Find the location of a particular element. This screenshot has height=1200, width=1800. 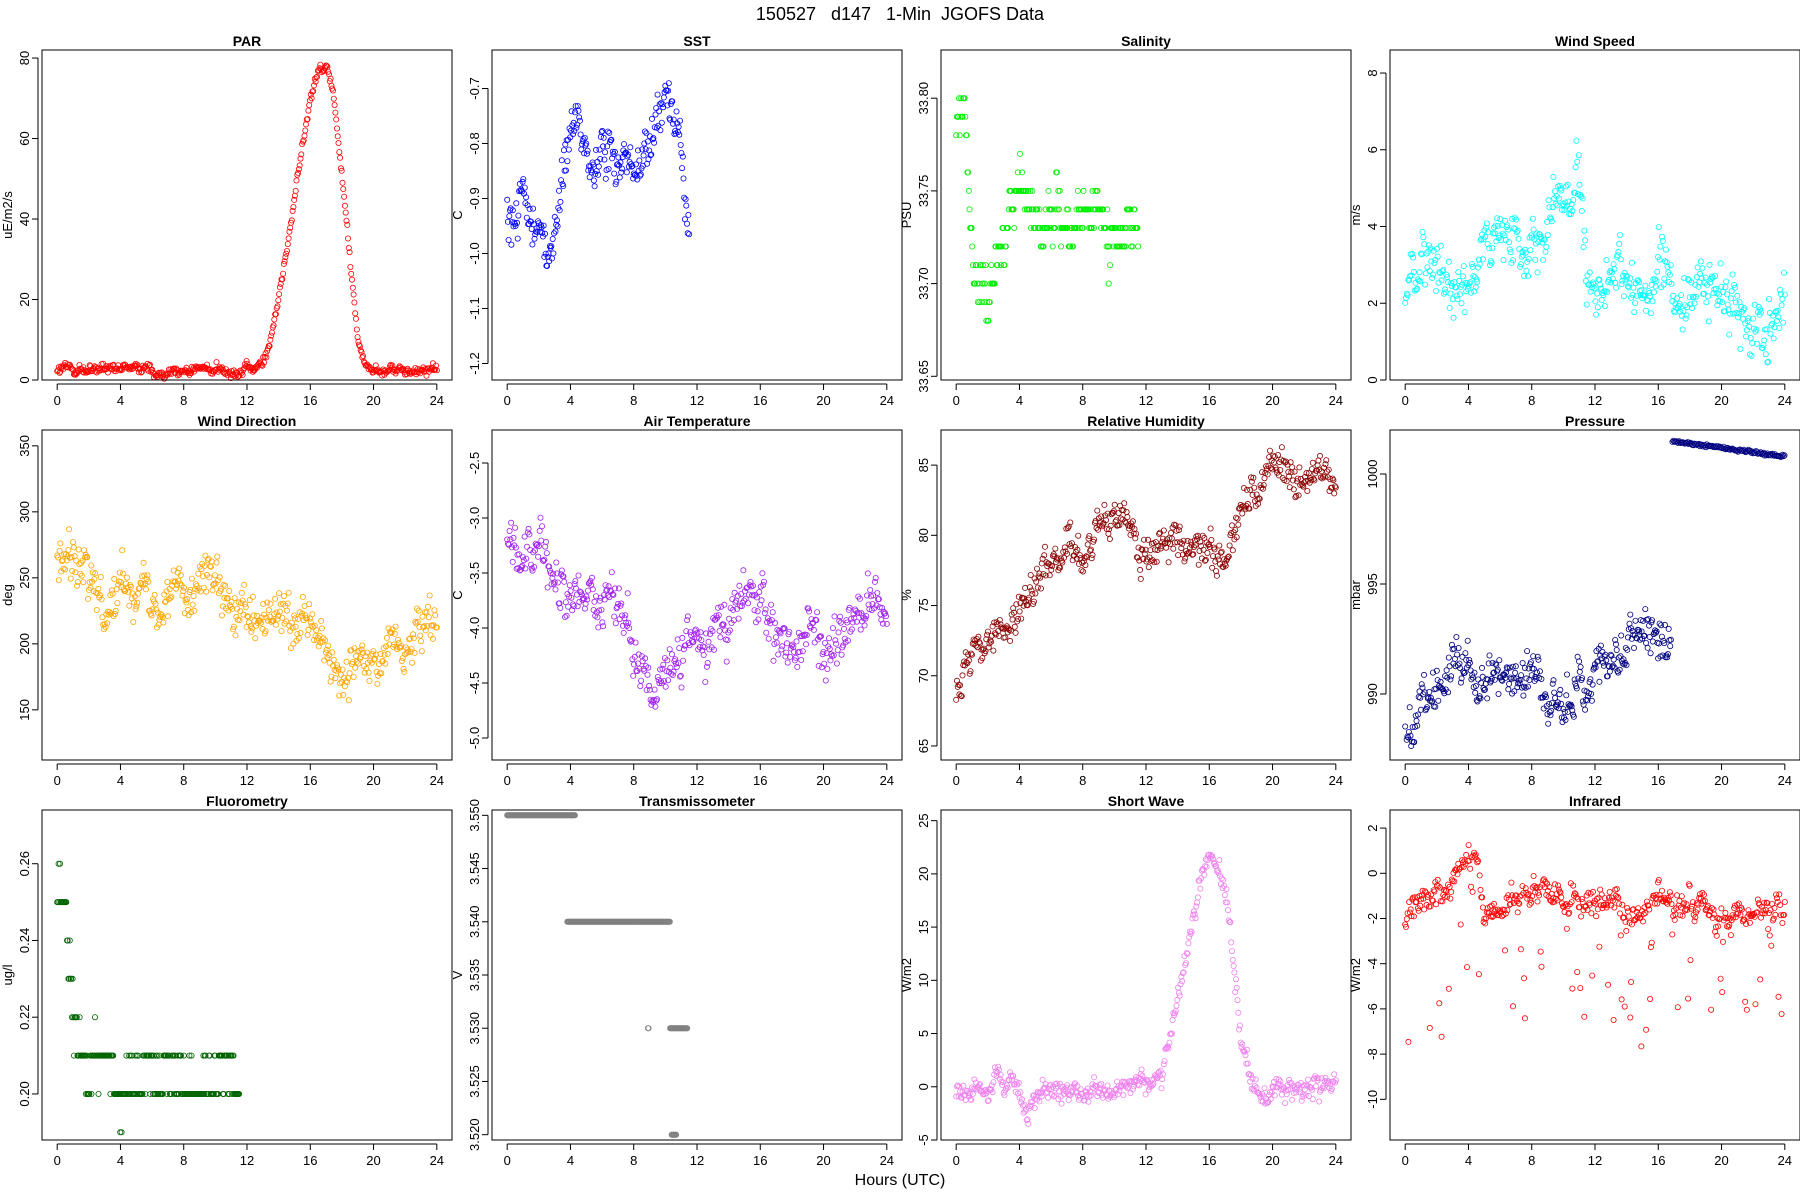

x-axis-wind-speed: 0 4 8 12 16 20 24 is located at coordinates (1597, 395).